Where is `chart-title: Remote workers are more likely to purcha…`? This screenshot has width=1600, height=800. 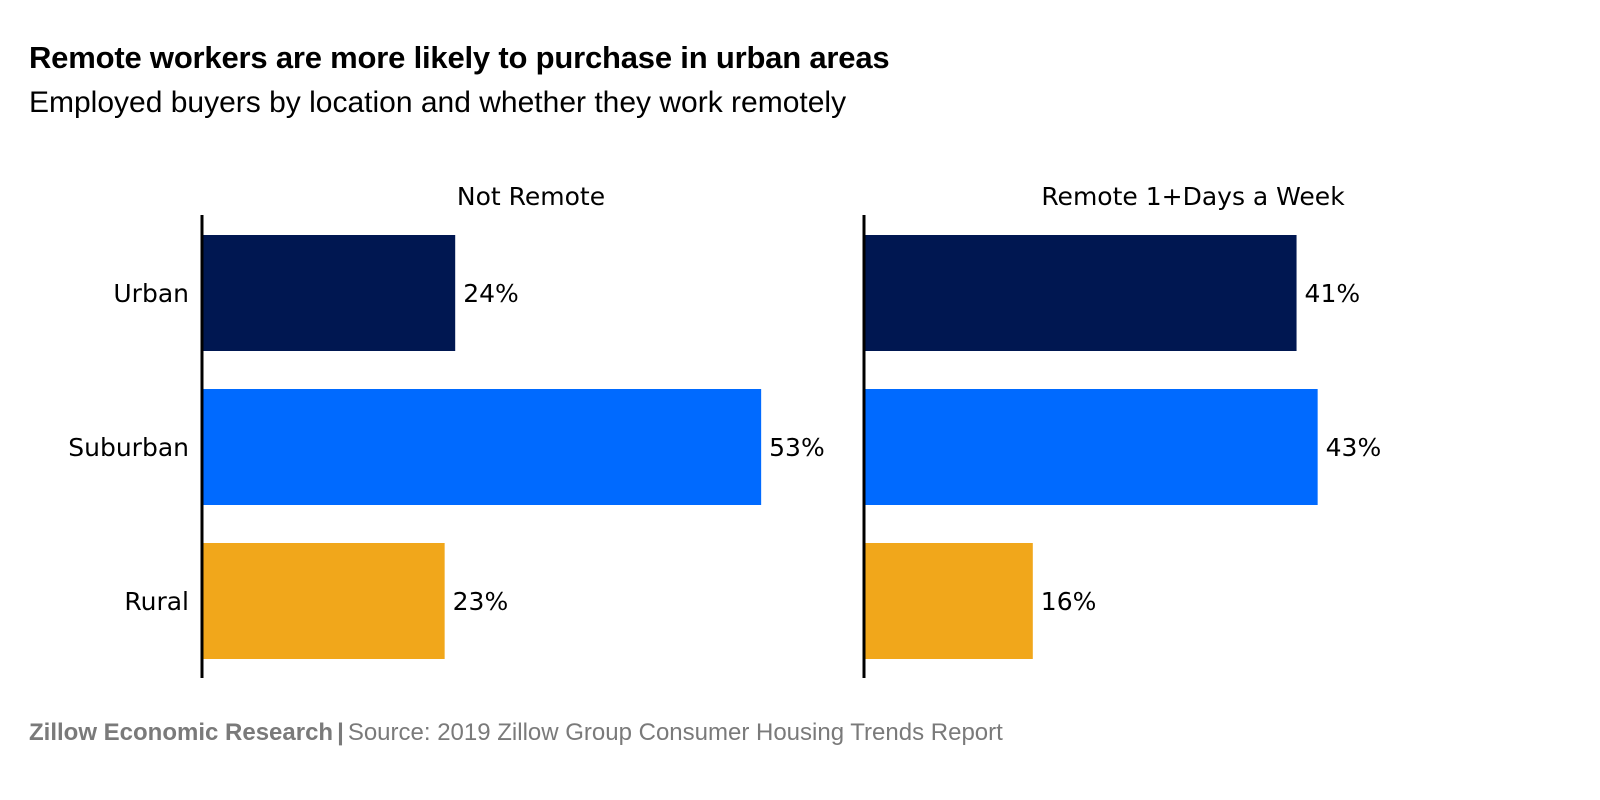 chart-title: Remote workers are more likely to purcha… is located at coordinates (459, 57).